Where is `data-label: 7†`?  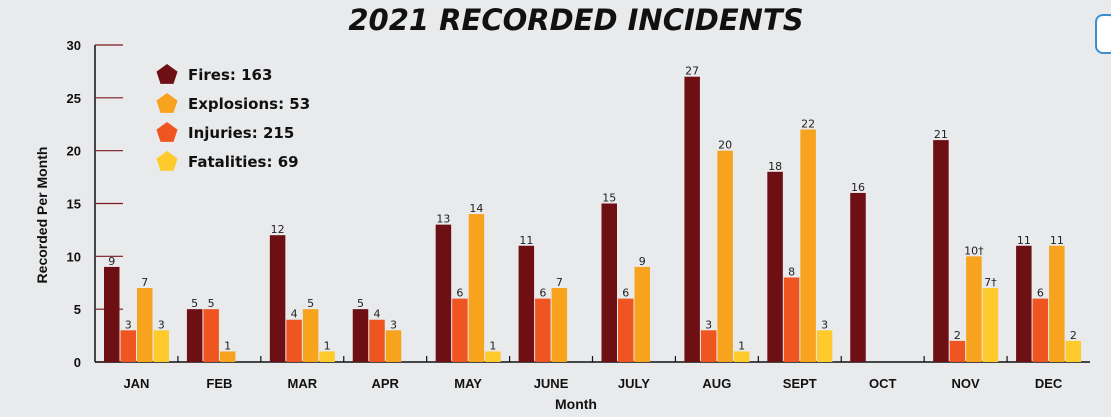 data-label: 7† is located at coordinates (990, 282).